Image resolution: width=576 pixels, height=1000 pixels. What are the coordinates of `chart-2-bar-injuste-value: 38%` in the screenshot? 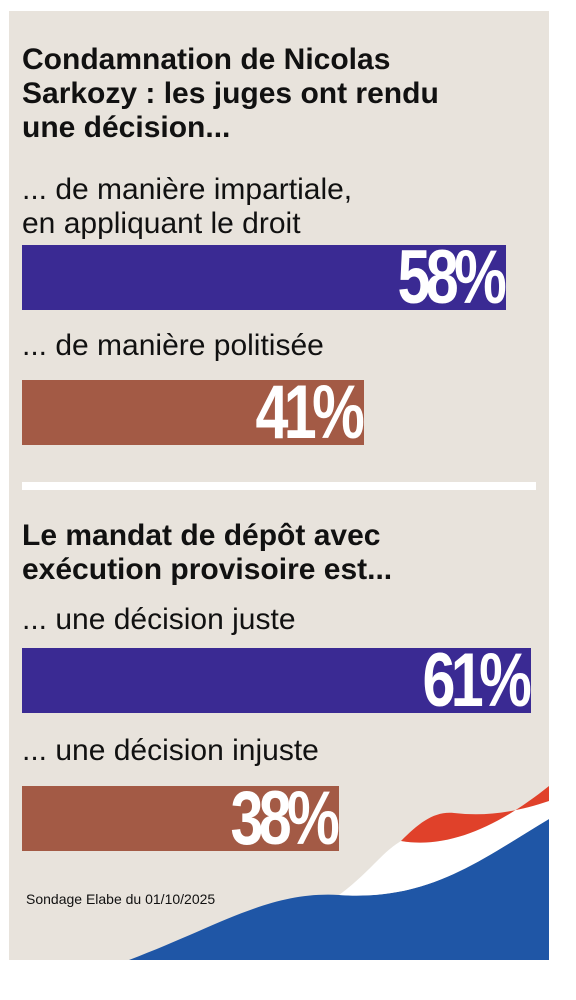 It's located at (284, 818).